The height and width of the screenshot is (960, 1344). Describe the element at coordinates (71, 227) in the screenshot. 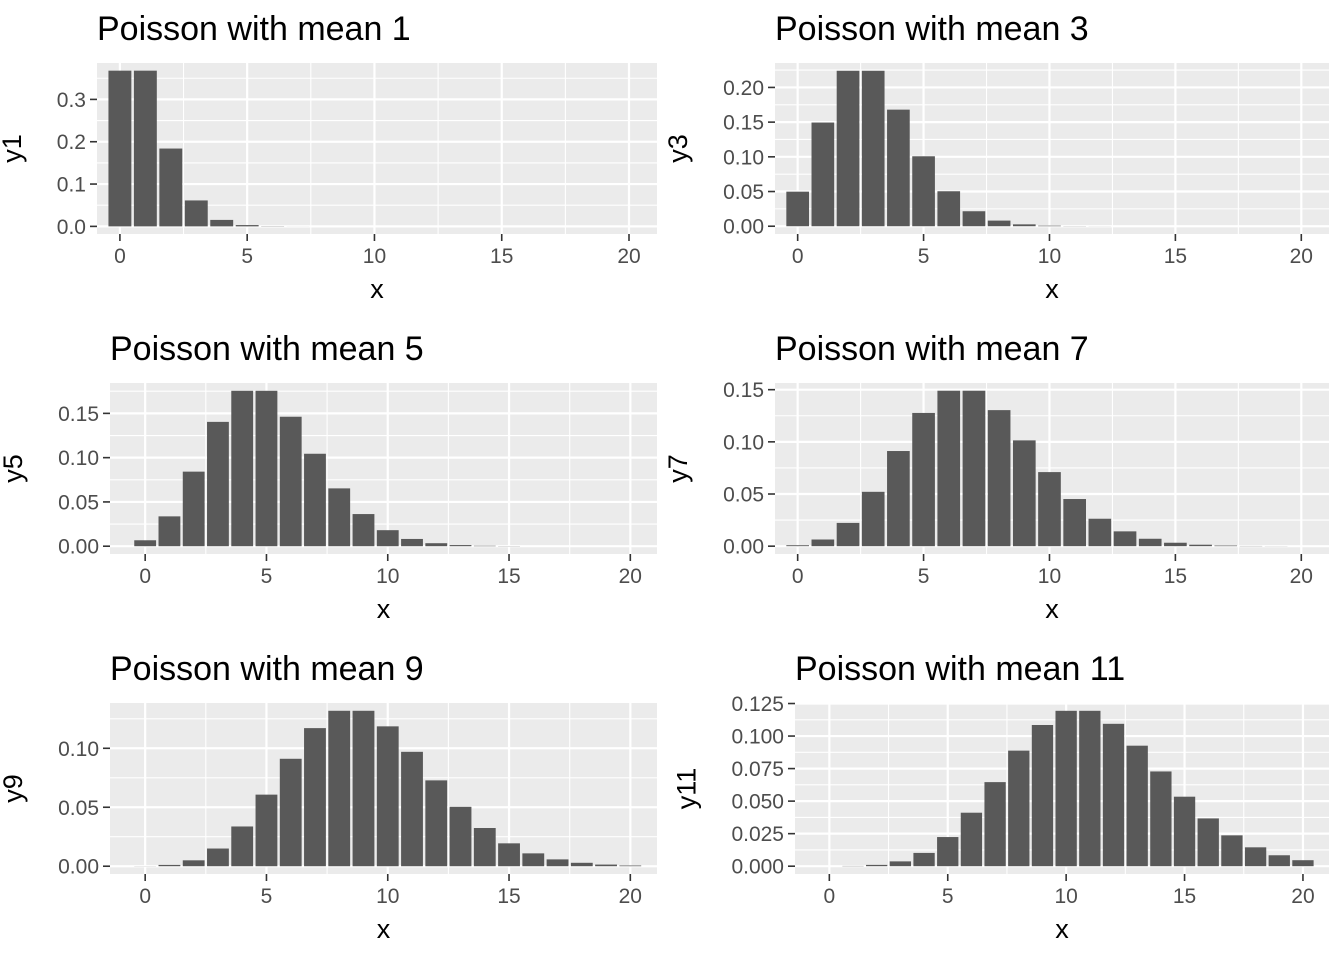

I see `y-tick-label: 0.0` at that location.